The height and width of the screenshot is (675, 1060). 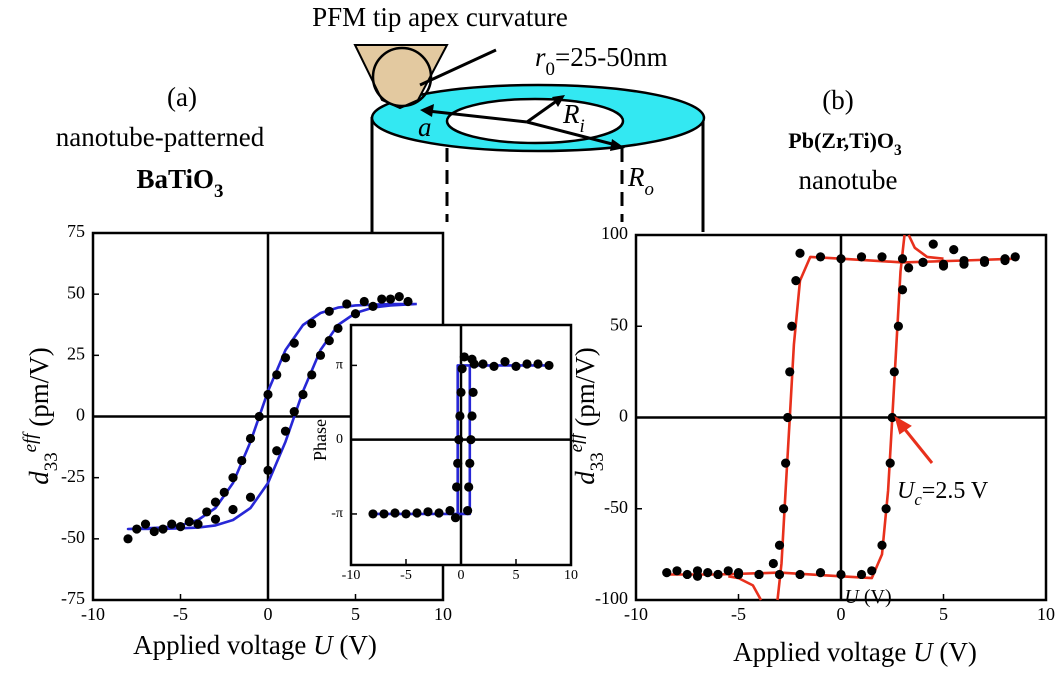 I want to click on tip-radius: r0=25-50nm, so click(x=601, y=61).